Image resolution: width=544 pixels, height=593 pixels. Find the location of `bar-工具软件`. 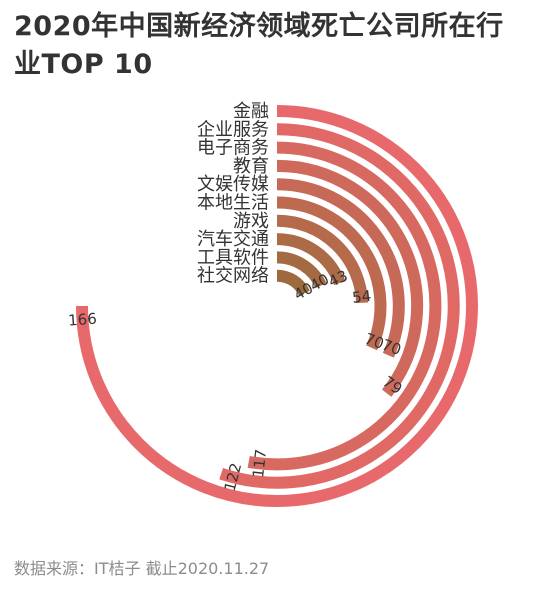

bar-工具软件 is located at coordinates (301, 270).